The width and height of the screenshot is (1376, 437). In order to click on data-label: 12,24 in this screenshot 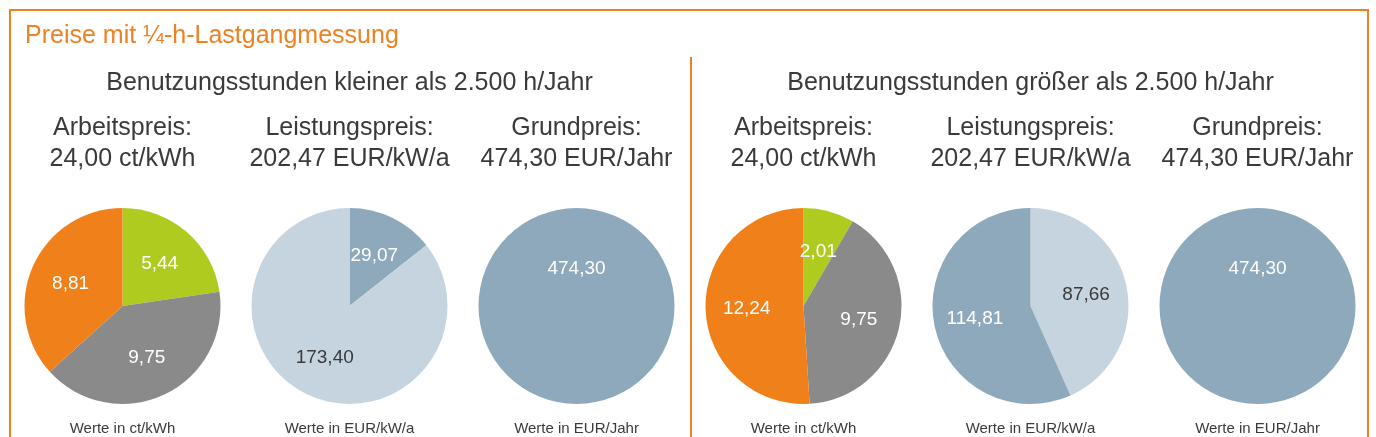, I will do `click(746, 307)`.